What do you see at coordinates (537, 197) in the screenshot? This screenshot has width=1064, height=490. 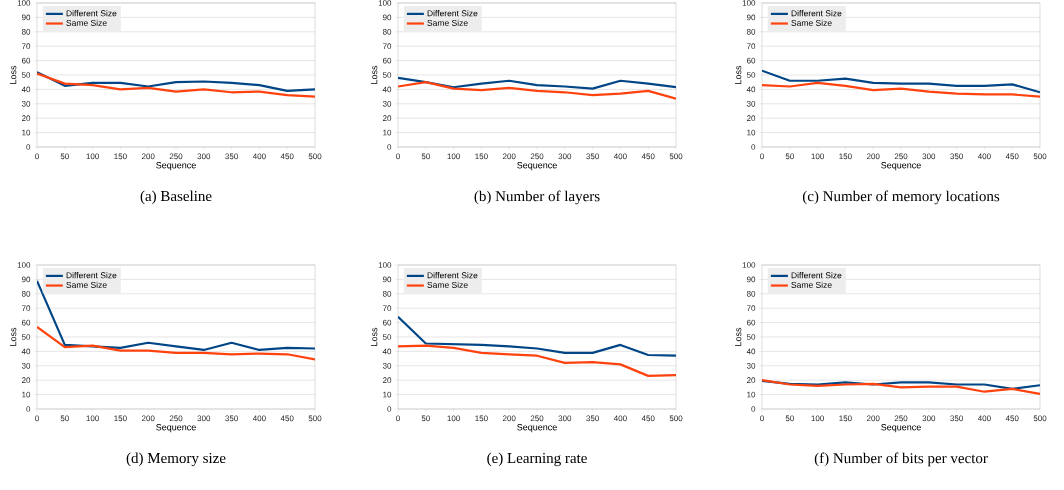 I see `text: (b) Number of layers` at bounding box center [537, 197].